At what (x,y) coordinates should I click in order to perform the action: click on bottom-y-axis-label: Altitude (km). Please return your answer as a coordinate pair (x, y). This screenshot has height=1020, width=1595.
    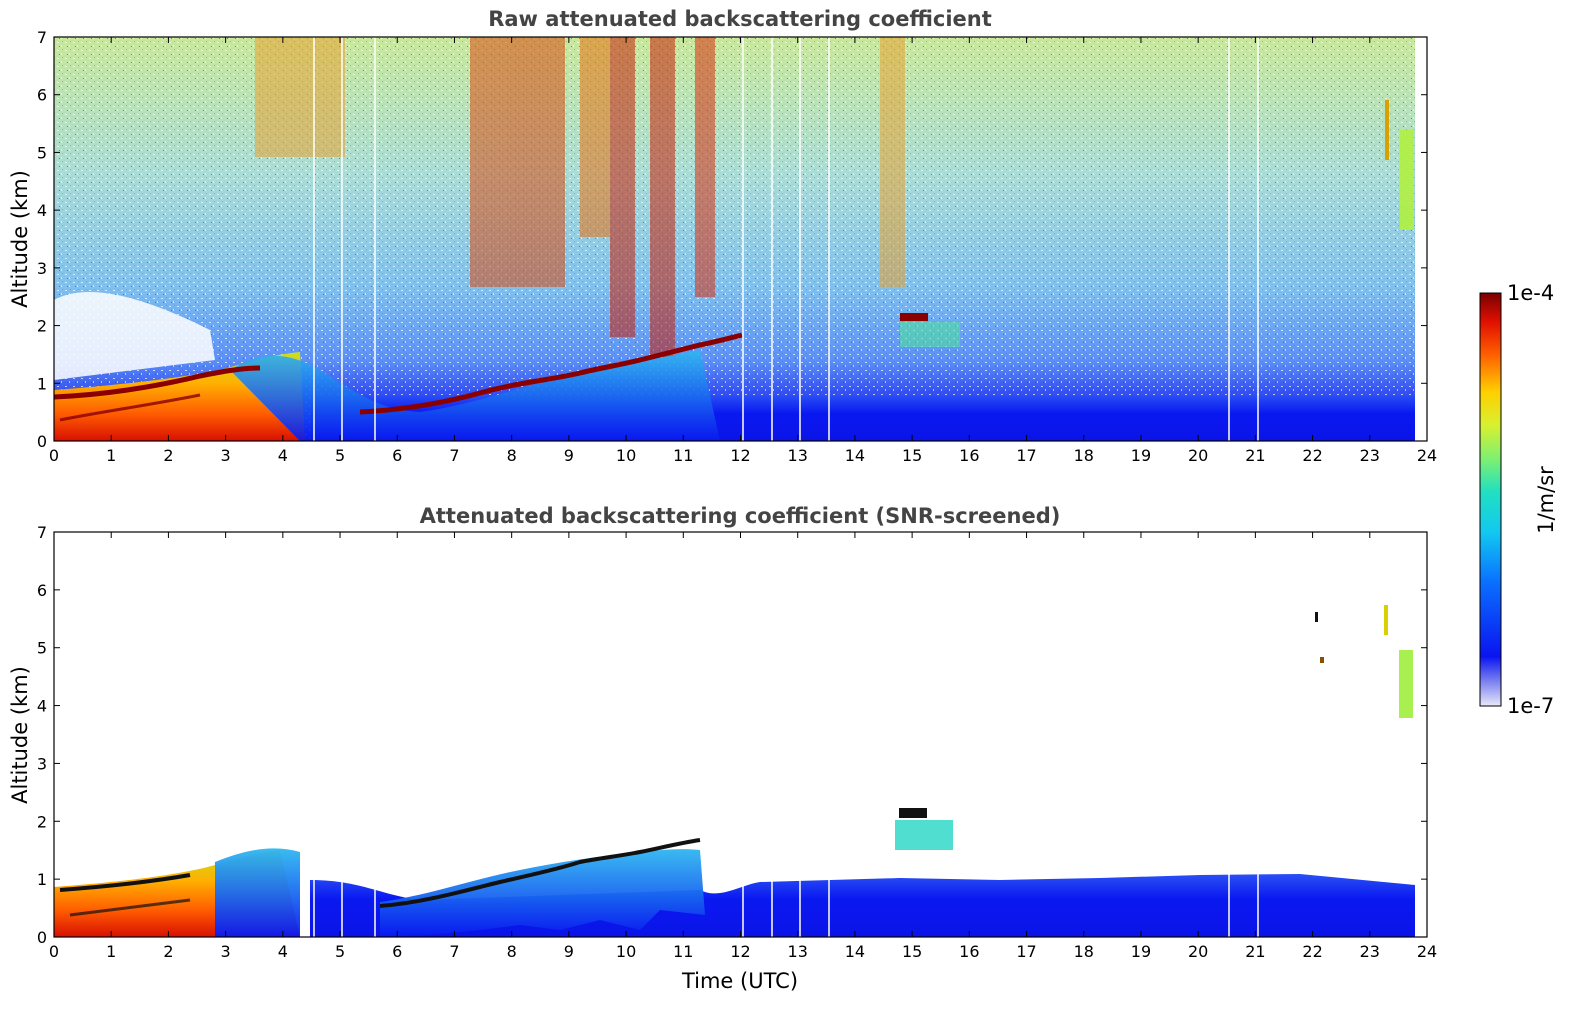
    Looking at the image, I should click on (20, 735).